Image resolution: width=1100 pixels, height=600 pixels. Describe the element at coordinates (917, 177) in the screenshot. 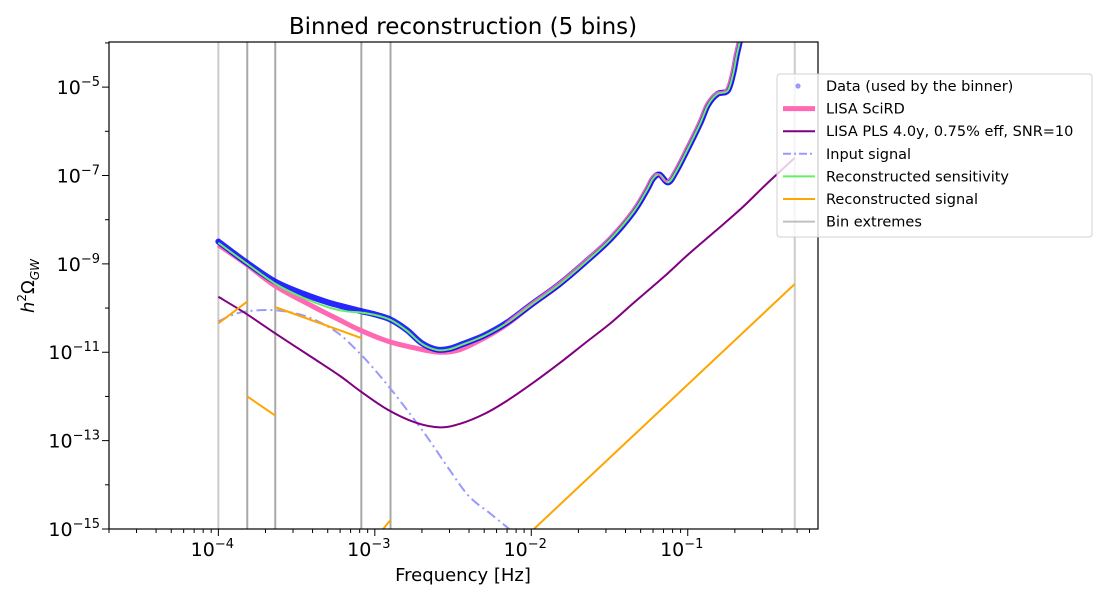

I see `legend-label: Reconstructed sensitivity` at that location.